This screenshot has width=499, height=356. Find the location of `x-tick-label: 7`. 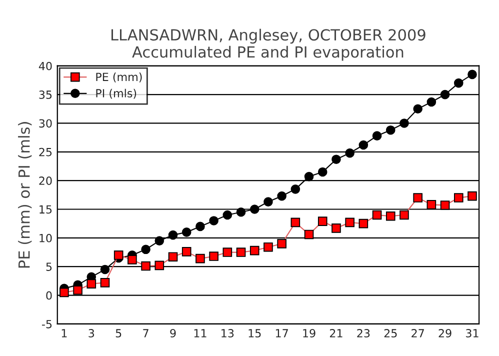

x-tick-label: 7 is located at coordinates (145, 333).